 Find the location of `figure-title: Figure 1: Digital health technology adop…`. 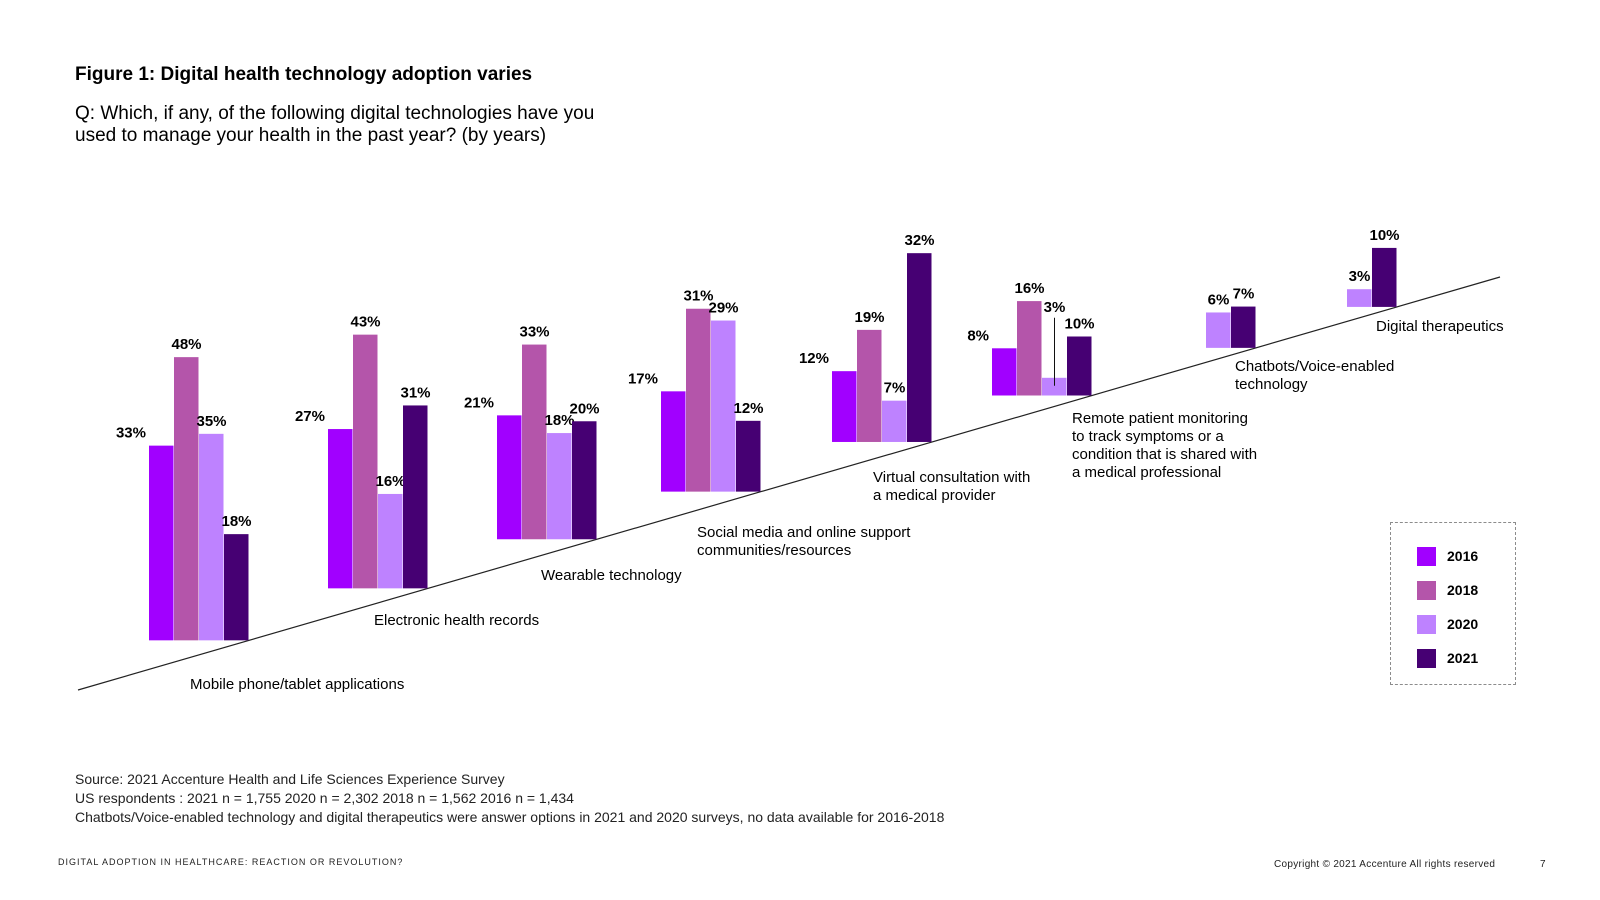

figure-title: Figure 1: Digital health technology adop… is located at coordinates (304, 74).